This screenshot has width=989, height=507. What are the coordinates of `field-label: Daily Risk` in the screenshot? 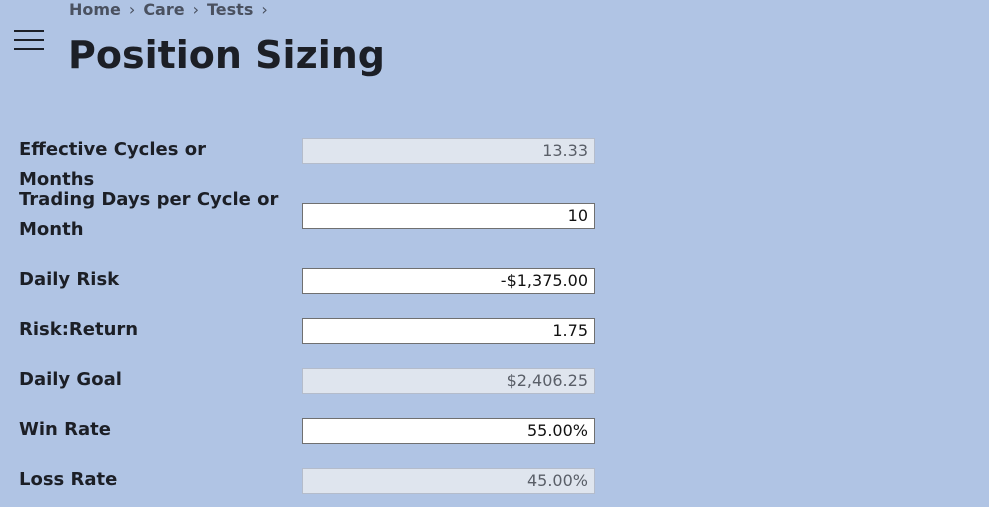 It's located at (69, 279).